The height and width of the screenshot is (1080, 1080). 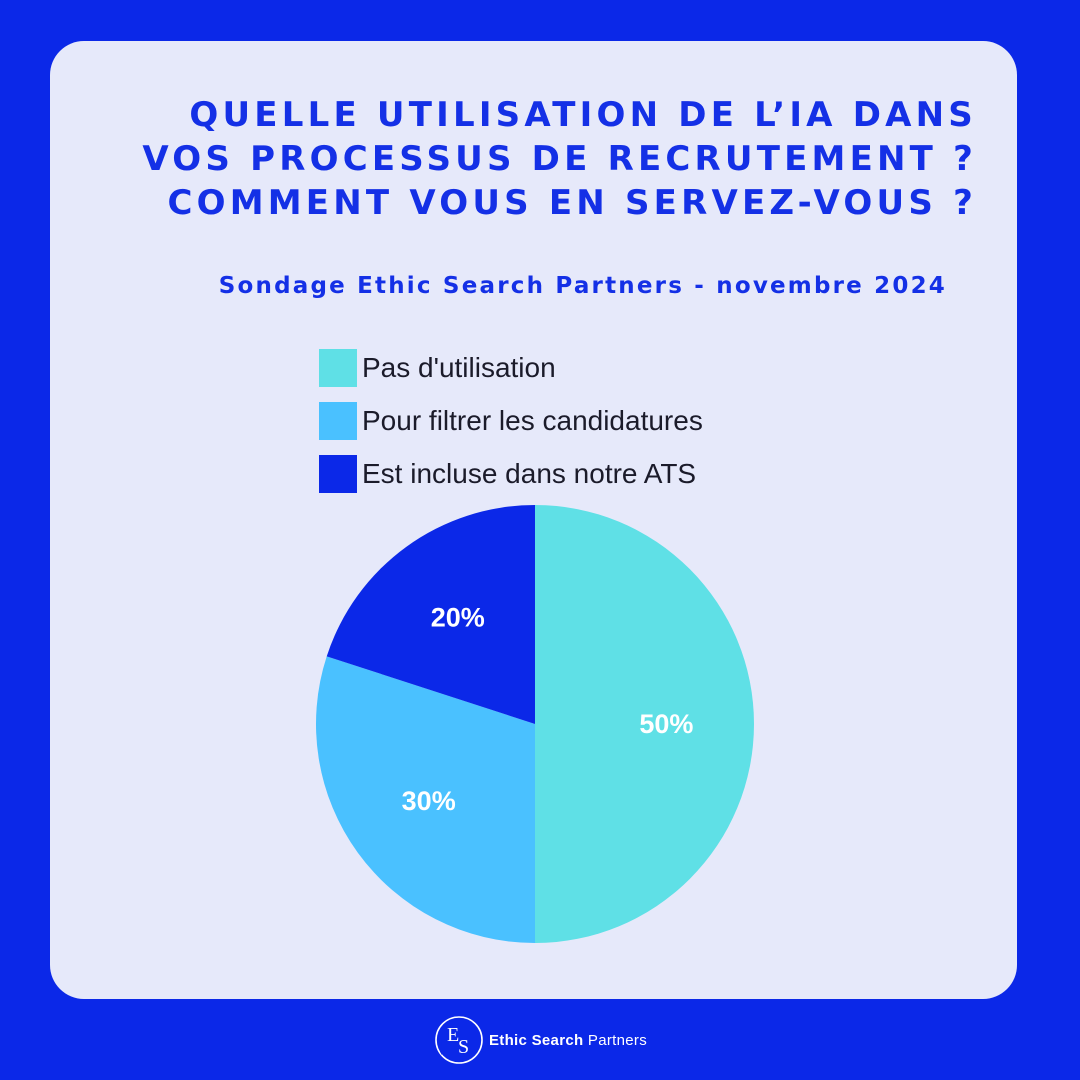 I want to click on brand-name-strong: Ethic Search, so click(x=536, y=1040).